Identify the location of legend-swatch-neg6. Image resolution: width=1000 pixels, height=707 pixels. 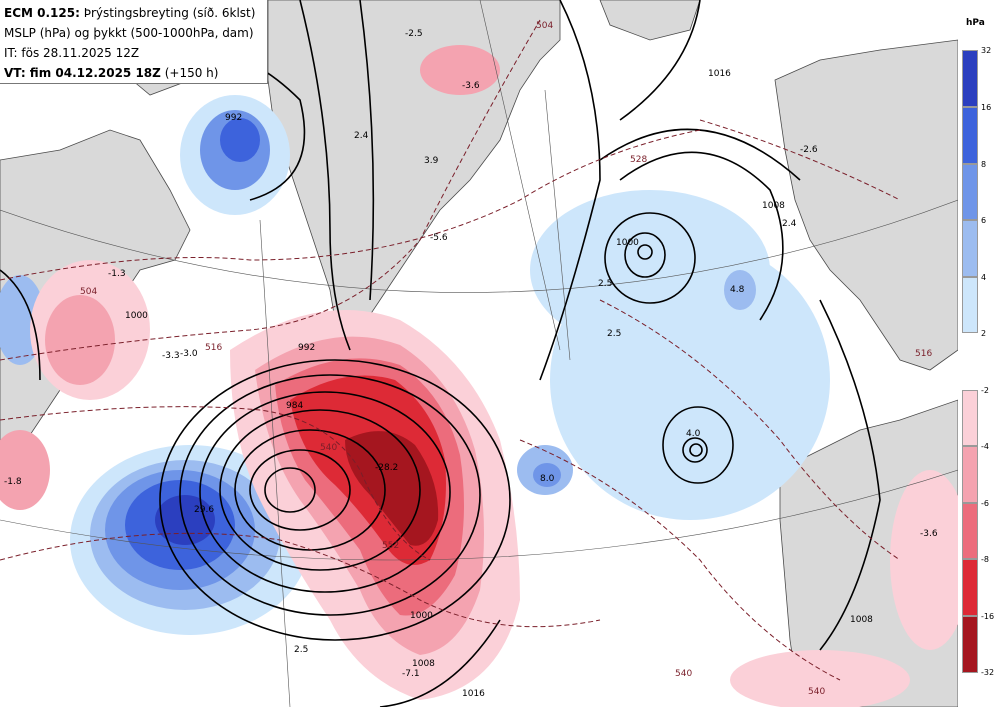
(970, 531).